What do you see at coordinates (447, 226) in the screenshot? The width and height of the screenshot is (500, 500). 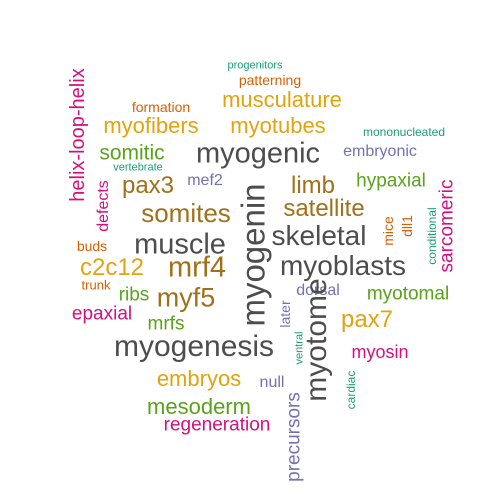 I see `word-sarcomeric: sarcomeric` at bounding box center [447, 226].